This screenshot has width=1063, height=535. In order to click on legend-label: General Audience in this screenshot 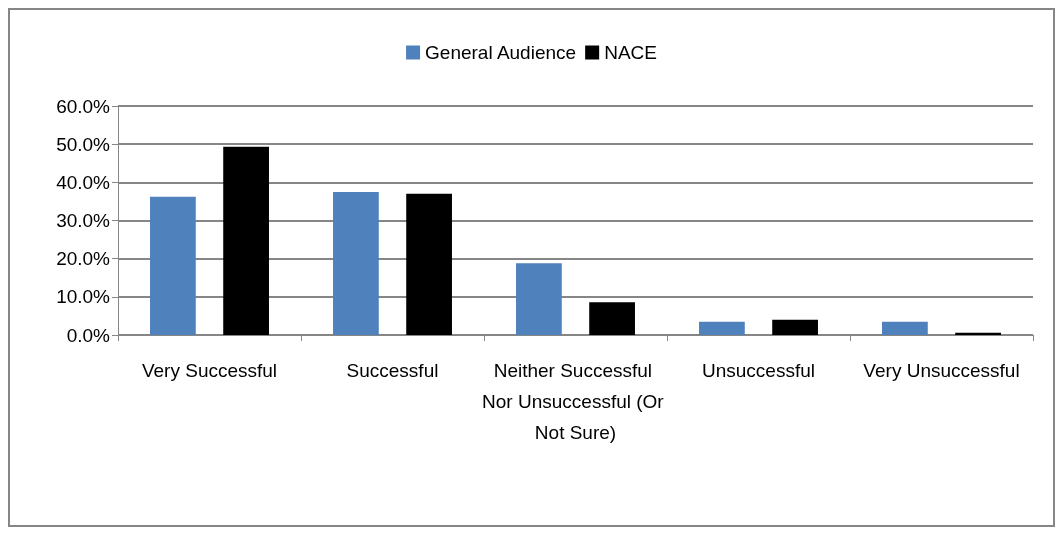, I will do `click(501, 52)`.